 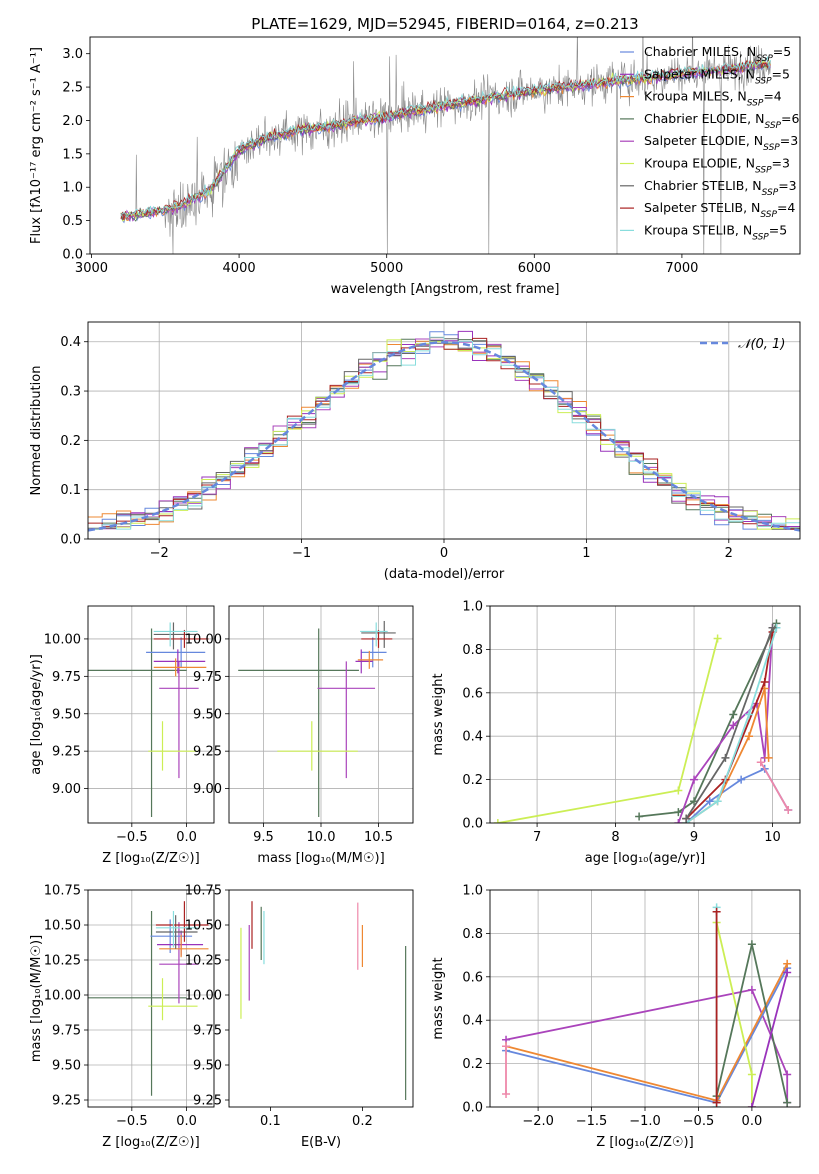 I want to click on grid, so click(x=645, y=714).